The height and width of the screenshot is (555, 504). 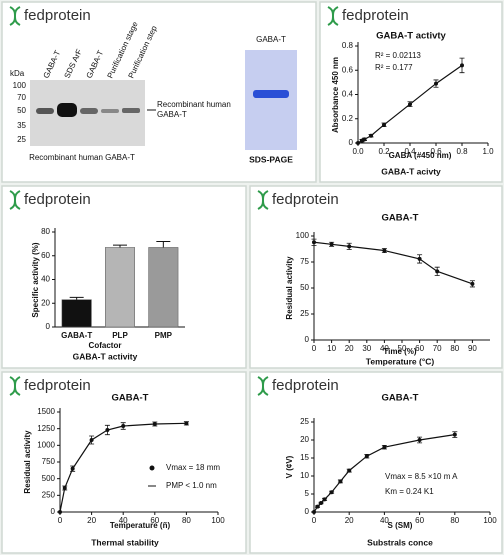 What do you see at coordinates (394, 67) in the screenshot?
I see `annotation: R² = 0.177` at bounding box center [394, 67].